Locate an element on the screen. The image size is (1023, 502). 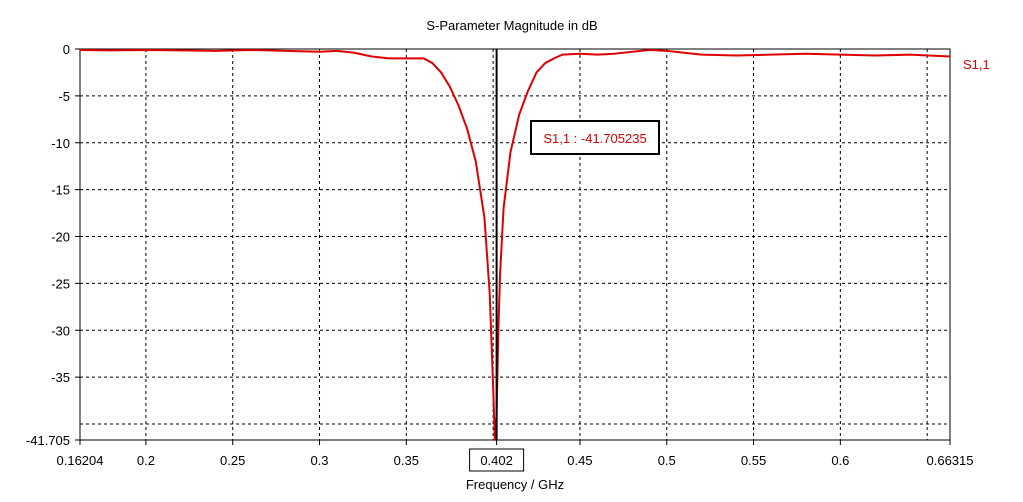
x-tick-label: 0.6 is located at coordinates (840, 460).